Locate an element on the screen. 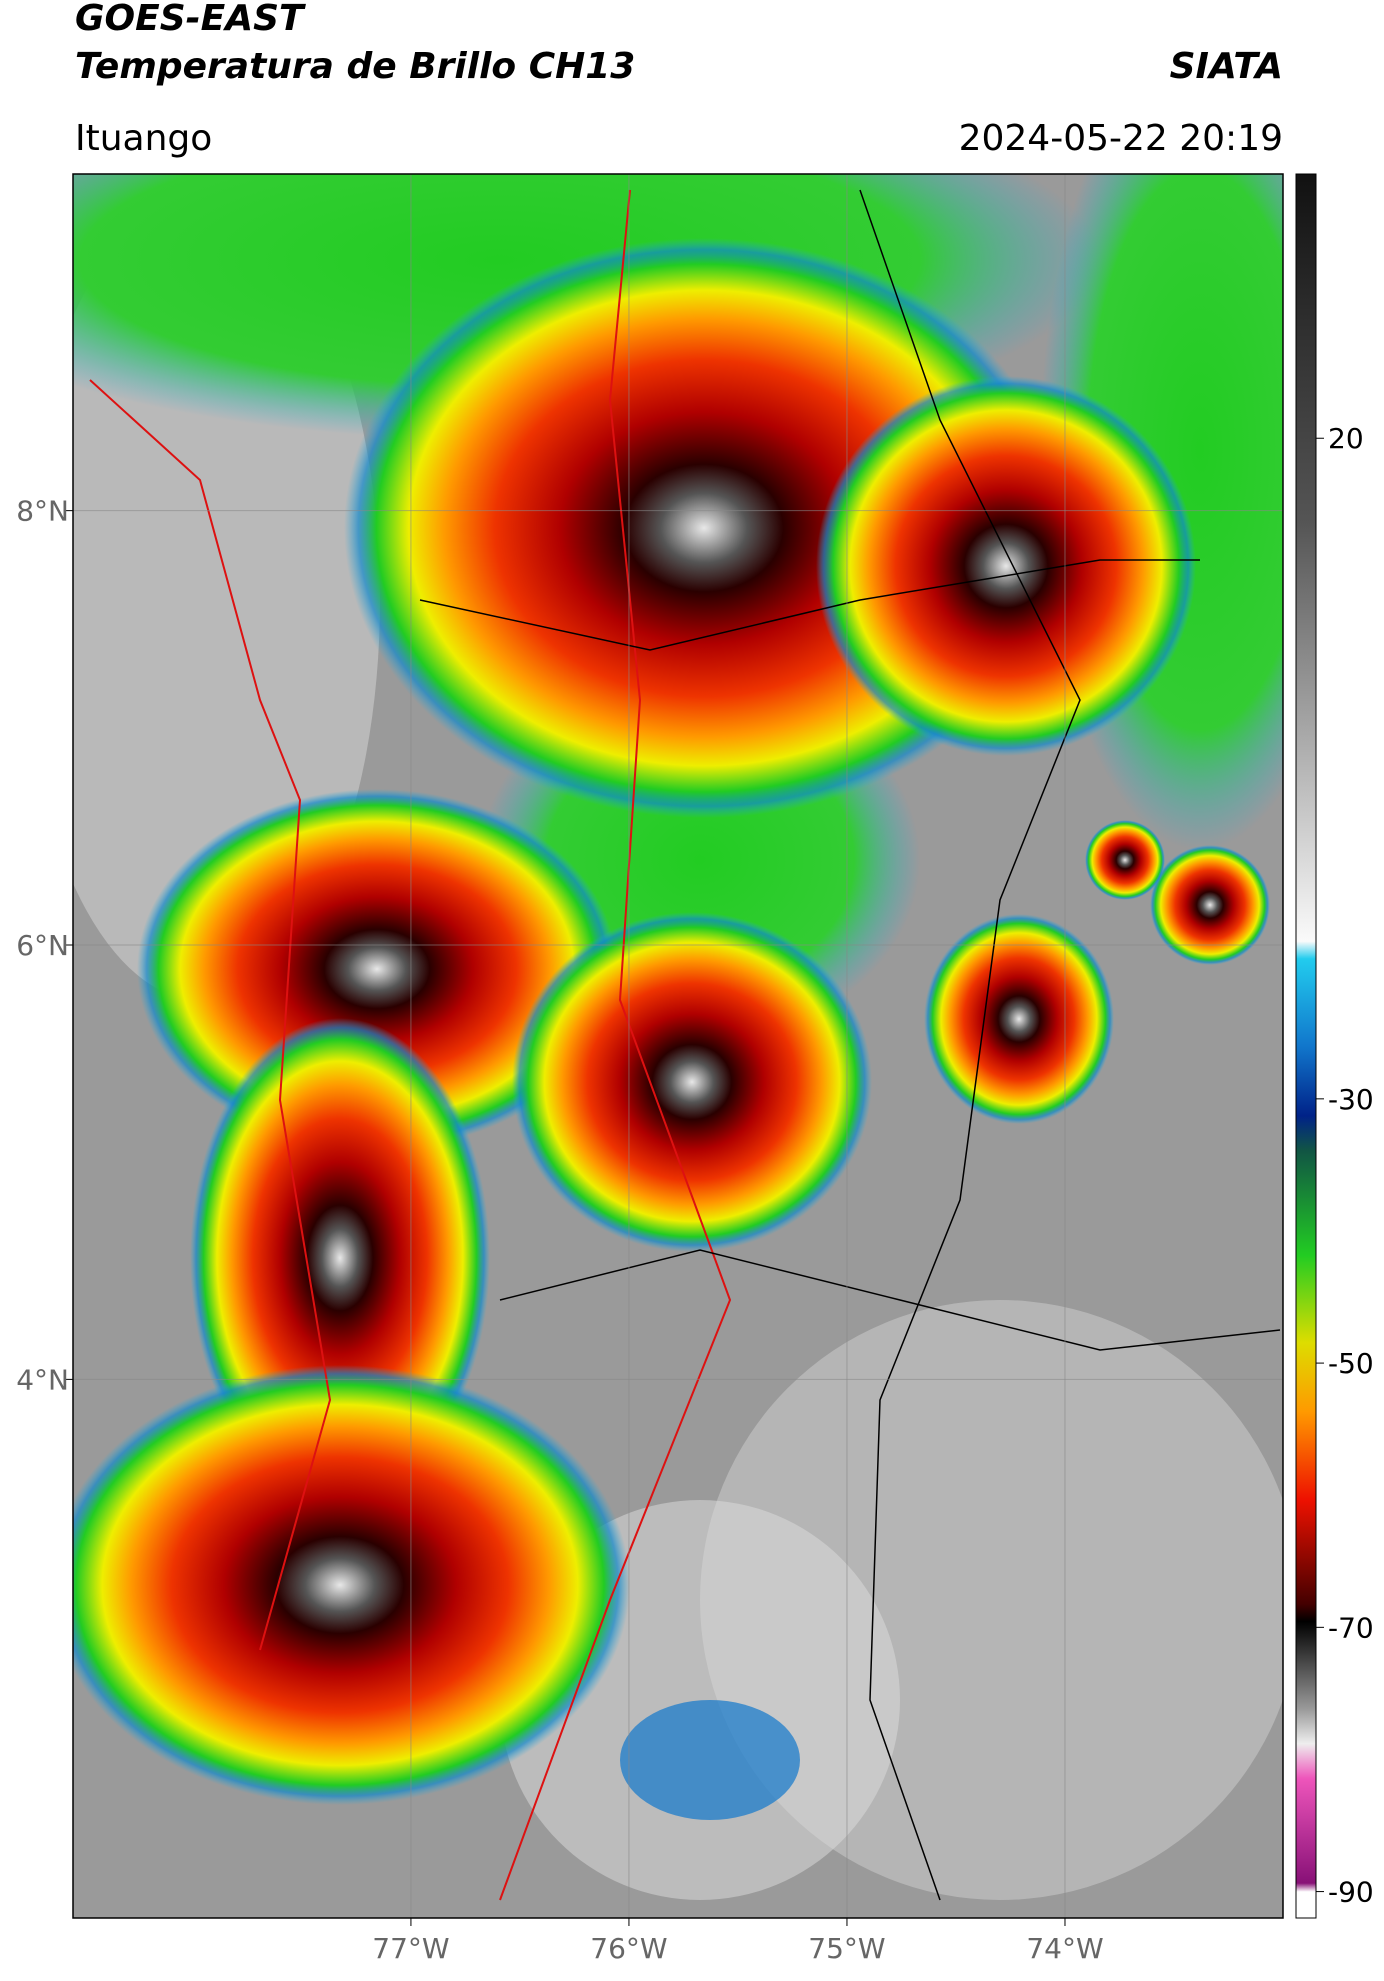 This screenshot has width=1384, height=1981. y-tick-label: 8°N is located at coordinates (42, 511).